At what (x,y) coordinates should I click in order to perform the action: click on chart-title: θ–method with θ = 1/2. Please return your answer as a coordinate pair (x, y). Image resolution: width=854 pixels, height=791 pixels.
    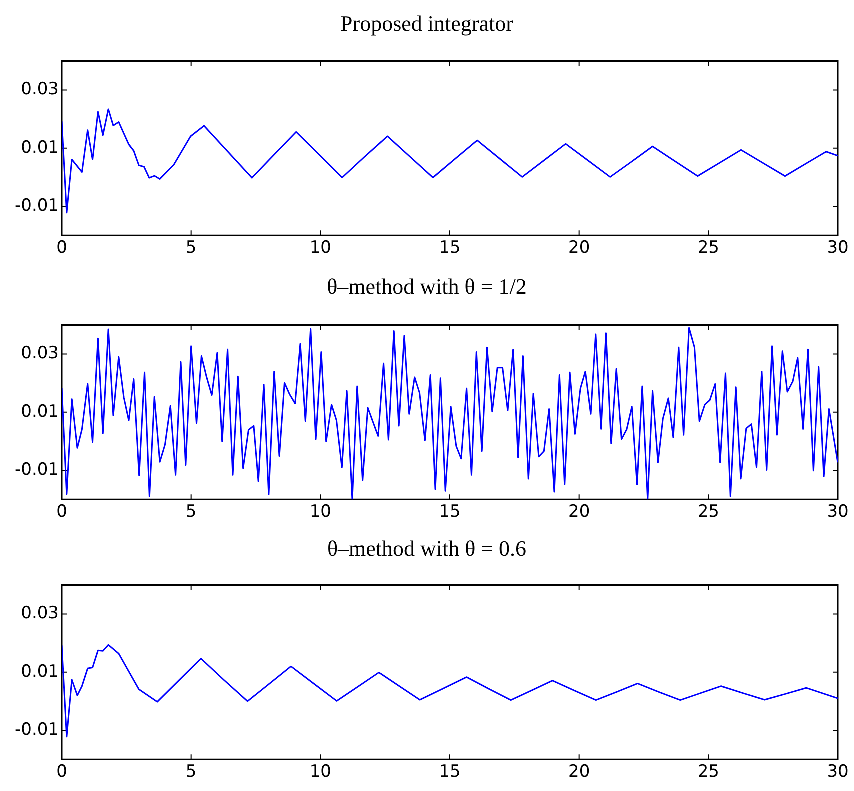
    Looking at the image, I should click on (427, 287).